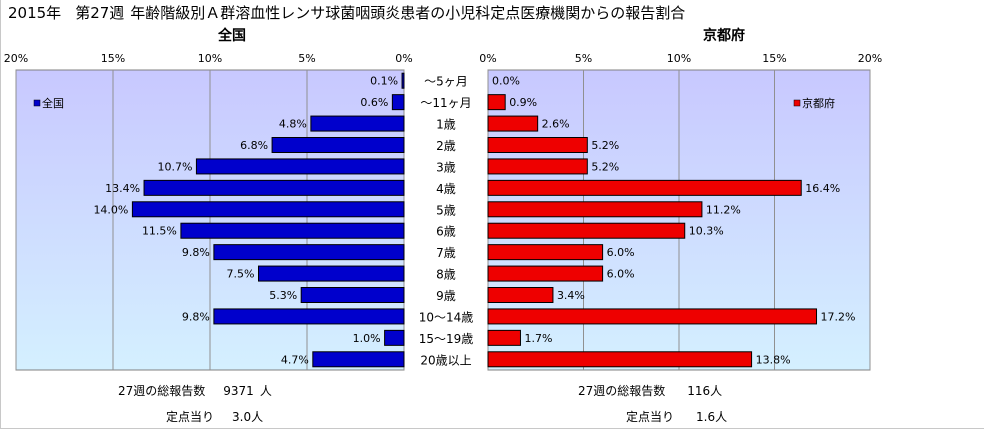  I want to click on category-label: 10～14歳, so click(446, 317).